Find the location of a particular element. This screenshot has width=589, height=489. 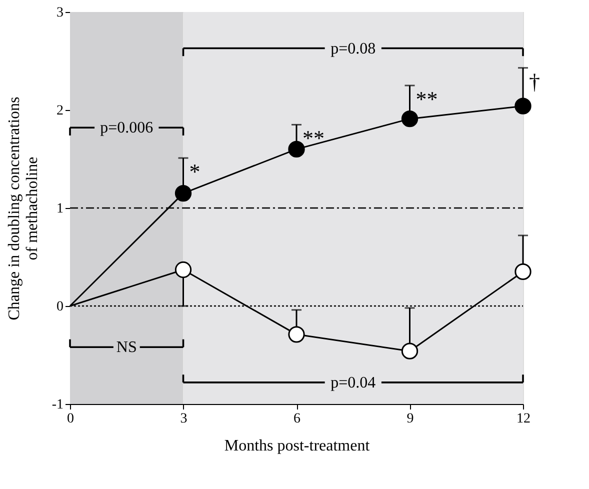

y-tick-label: 2 is located at coordinates (60, 111).